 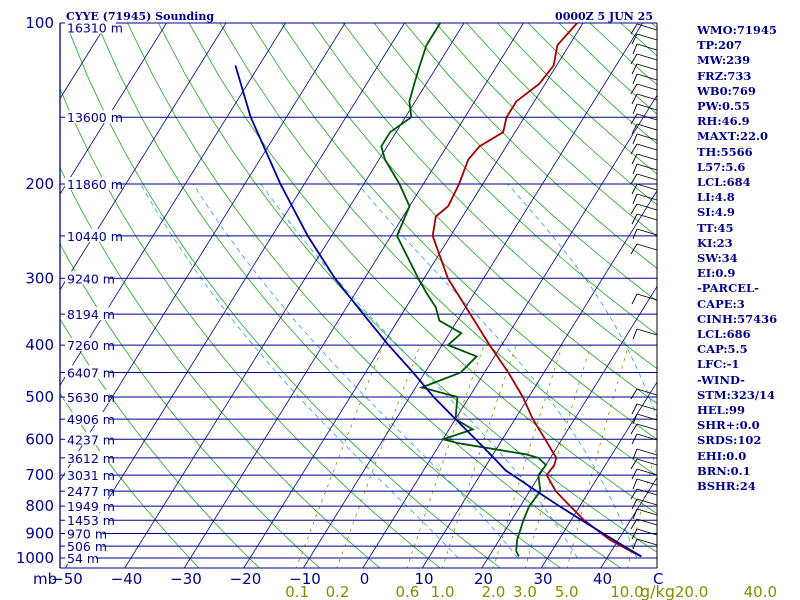 I want to click on height-label: 9240 m, so click(x=91, y=278).